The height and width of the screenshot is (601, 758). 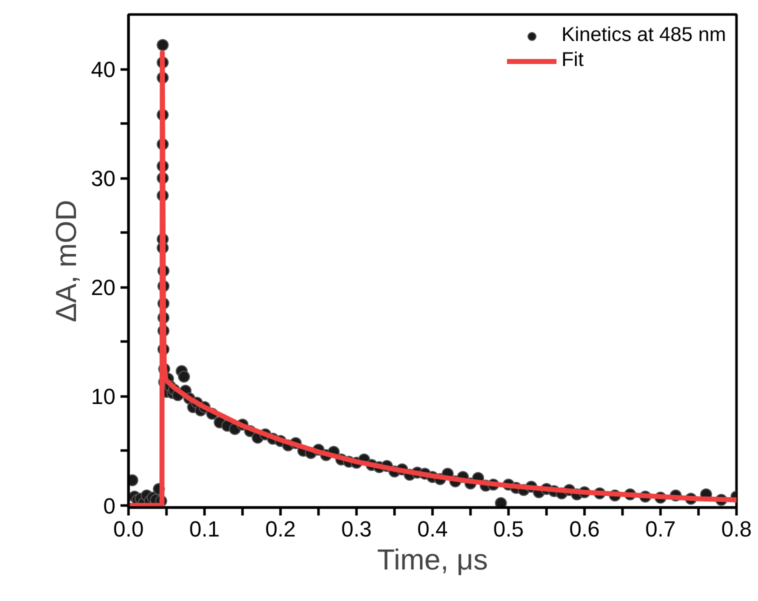 I want to click on legend-label: Fit, so click(x=572, y=60).